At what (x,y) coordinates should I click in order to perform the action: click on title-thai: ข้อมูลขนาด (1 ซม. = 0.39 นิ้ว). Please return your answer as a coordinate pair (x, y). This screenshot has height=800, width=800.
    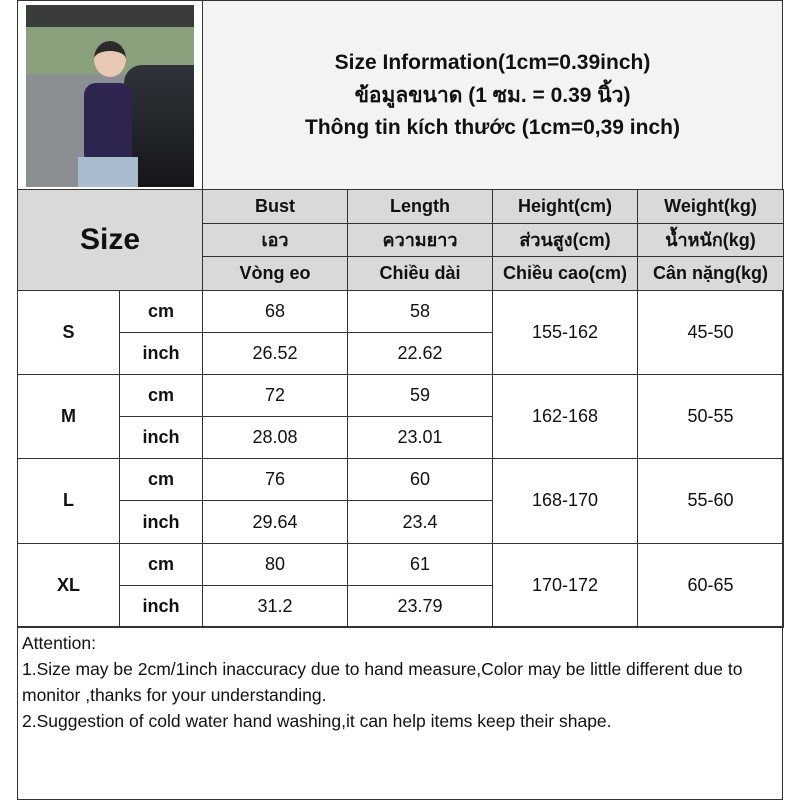
    Looking at the image, I should click on (492, 95).